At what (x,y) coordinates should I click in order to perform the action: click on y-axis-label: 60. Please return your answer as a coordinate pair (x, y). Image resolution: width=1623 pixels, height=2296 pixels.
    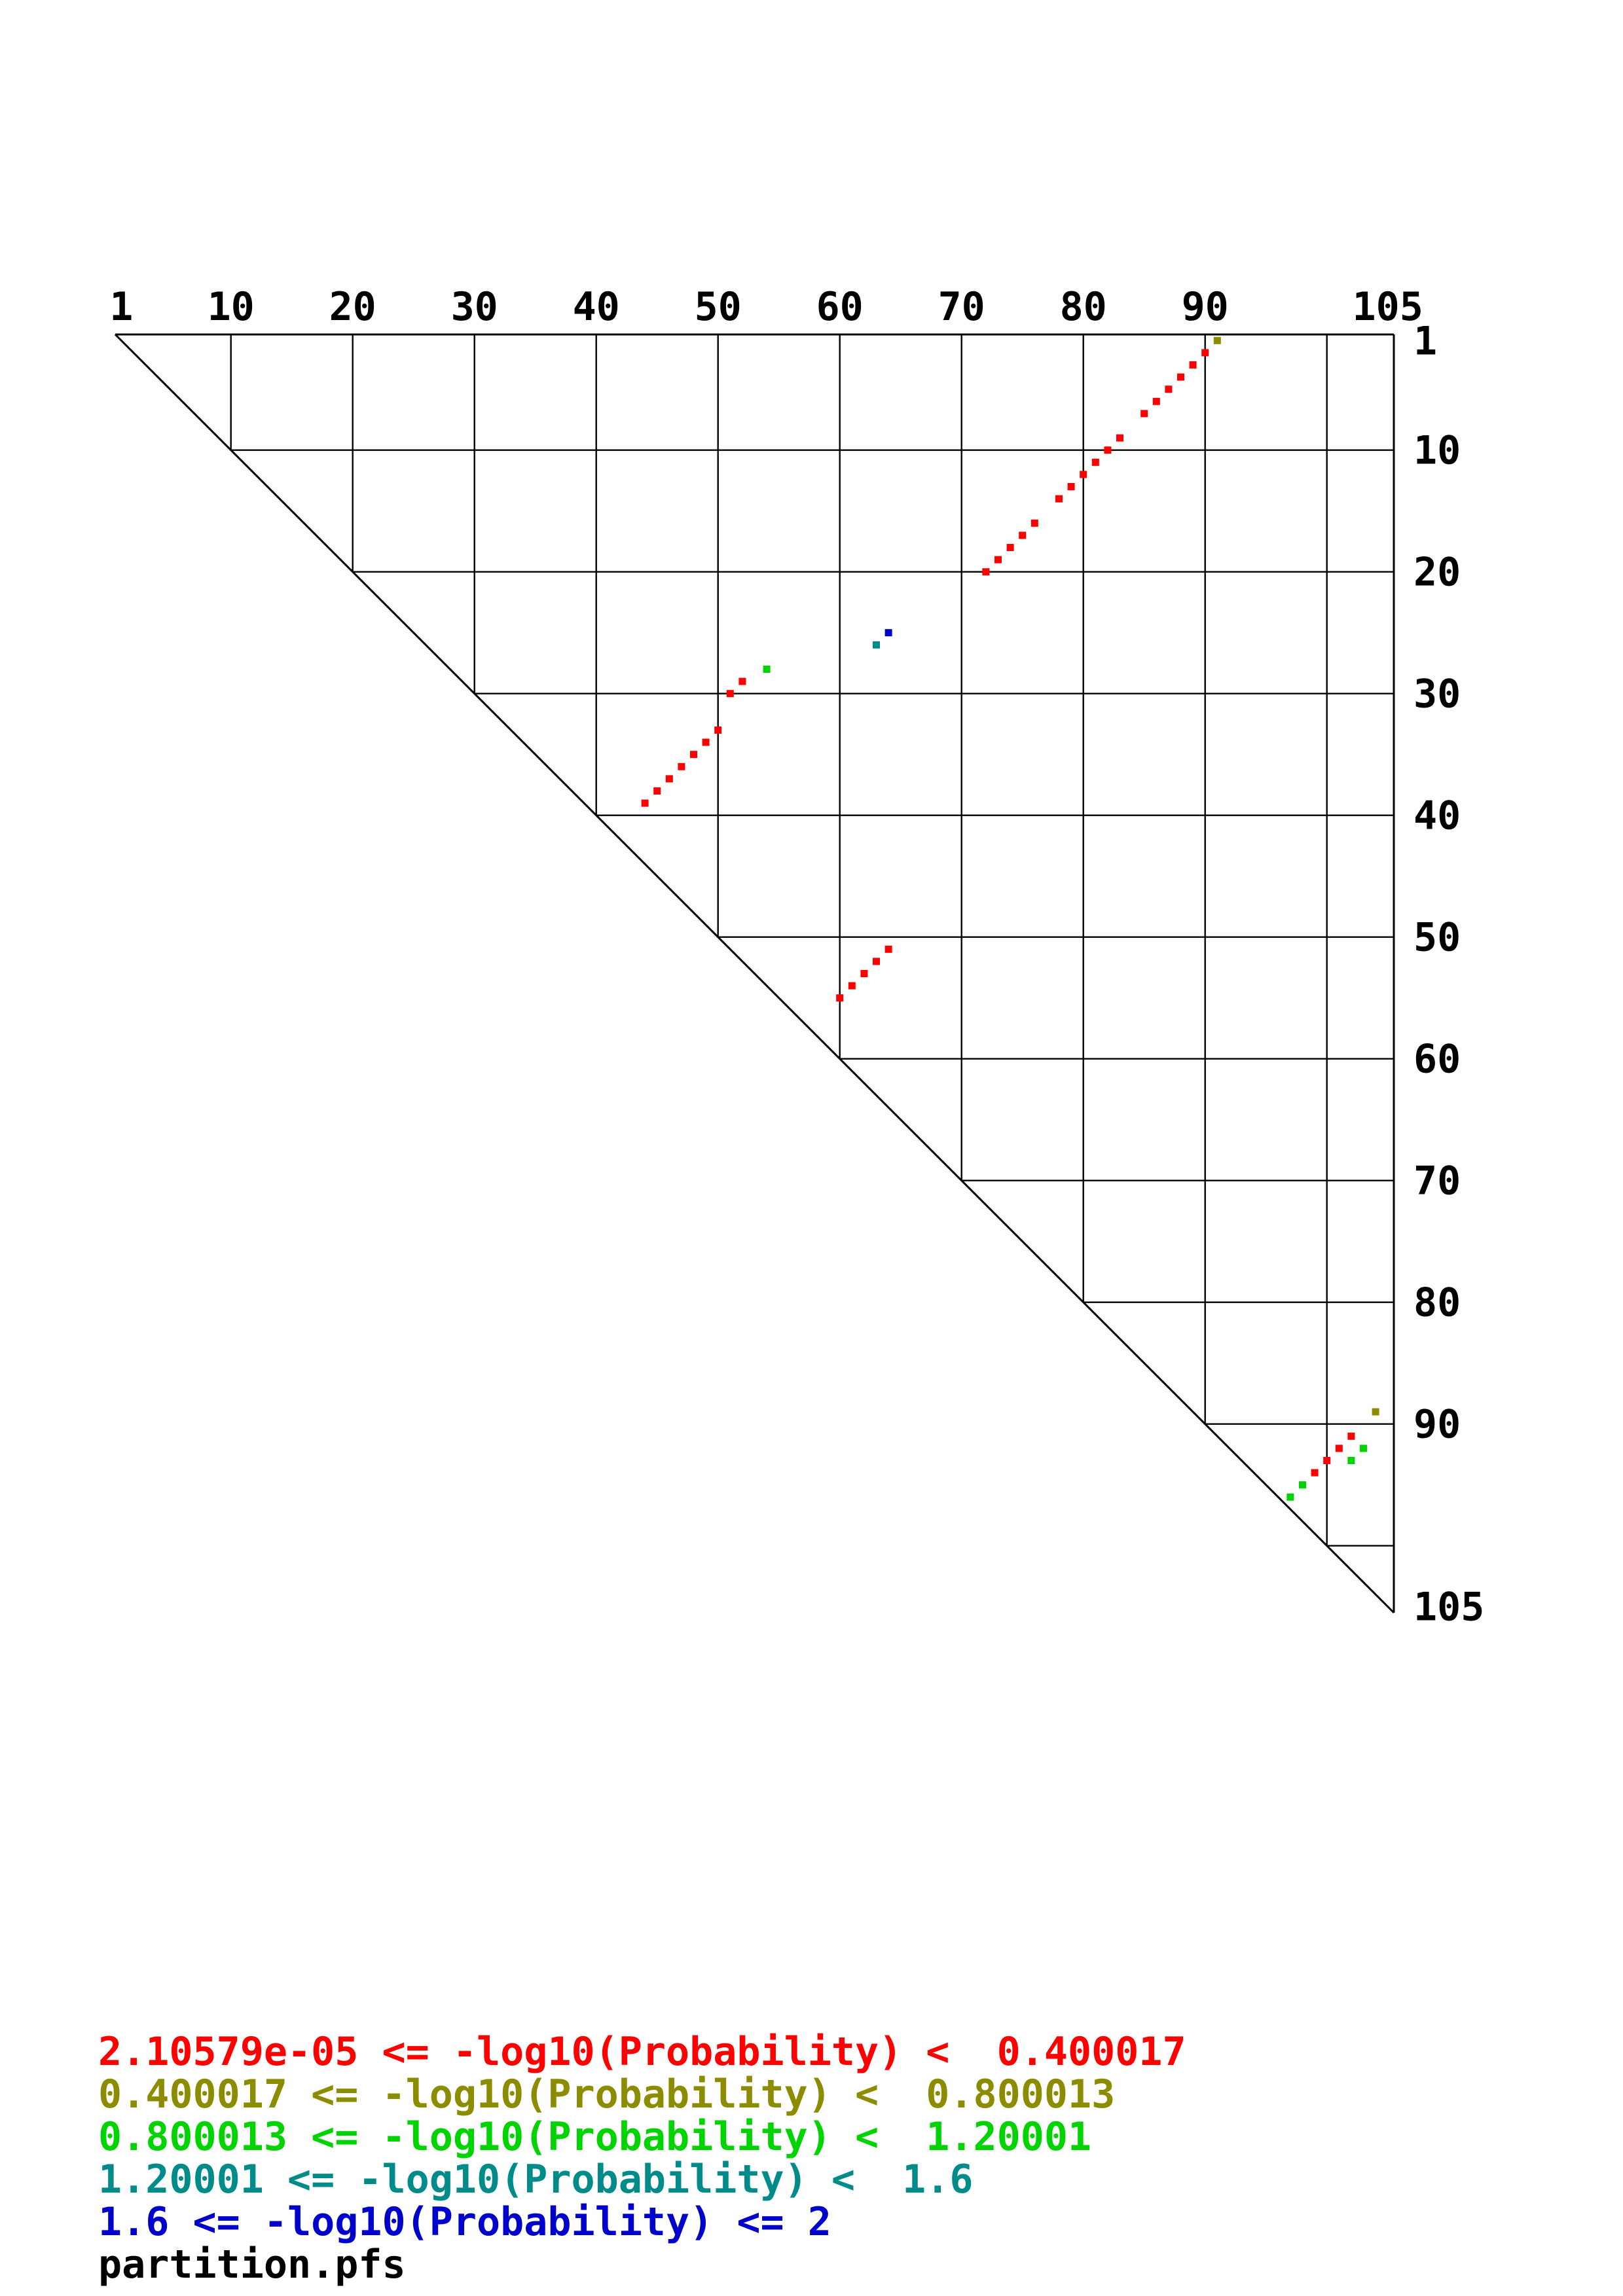
    Looking at the image, I should click on (1437, 1060).